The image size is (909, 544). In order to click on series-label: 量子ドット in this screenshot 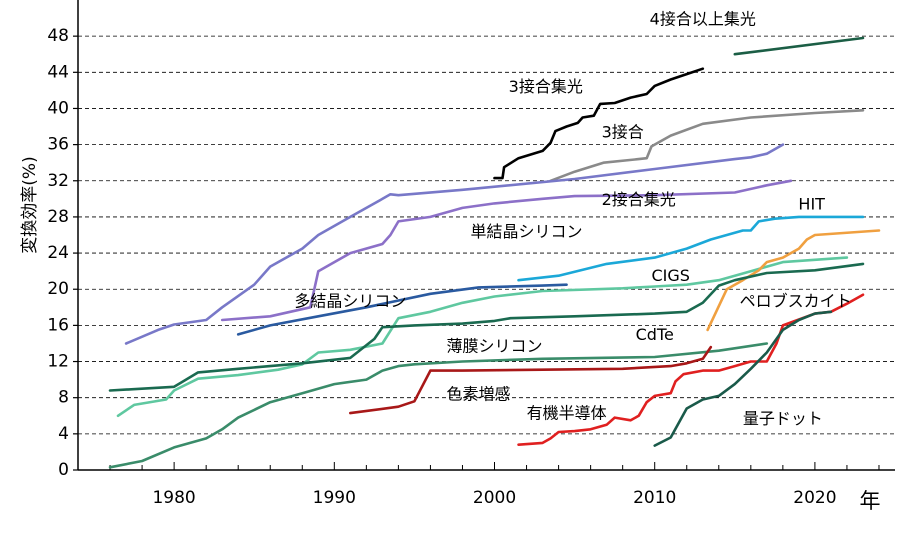, I will do `click(783, 418)`.